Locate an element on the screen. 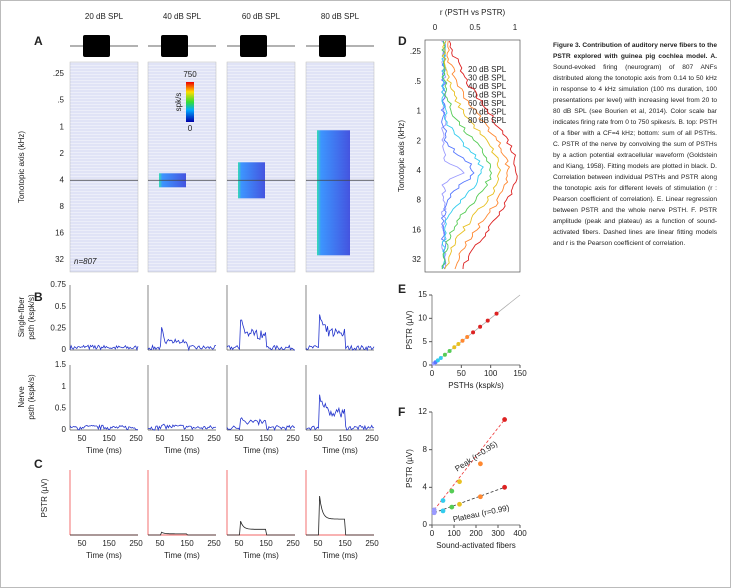  level-label: 60 dB SPL is located at coordinates (261, 16).